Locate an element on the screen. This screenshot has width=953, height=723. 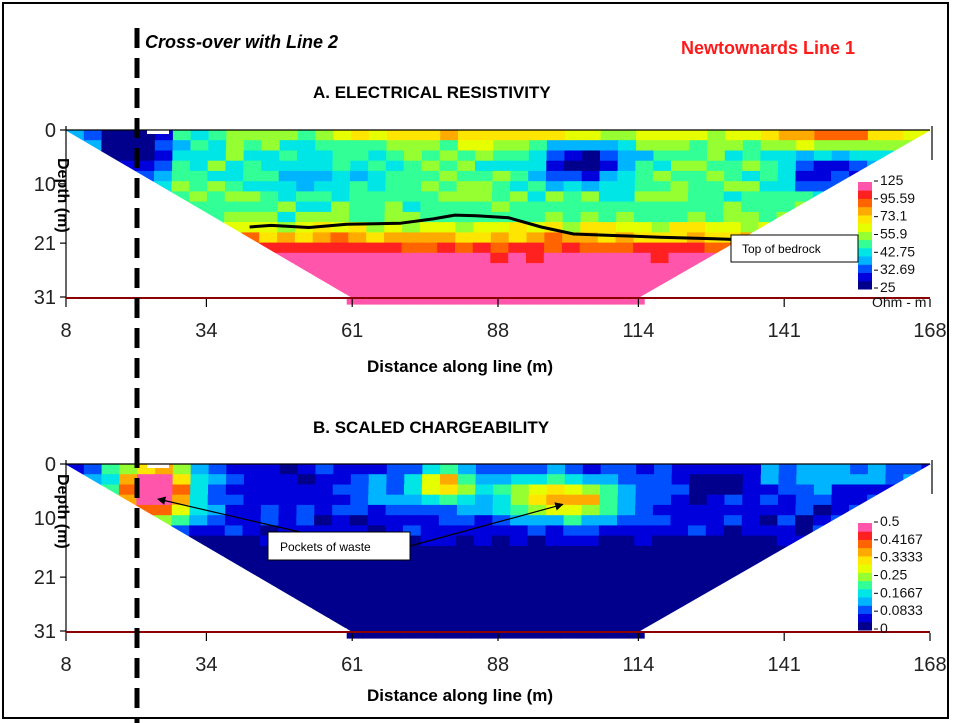
y-tick-label: 10 is located at coordinates (45, 519).